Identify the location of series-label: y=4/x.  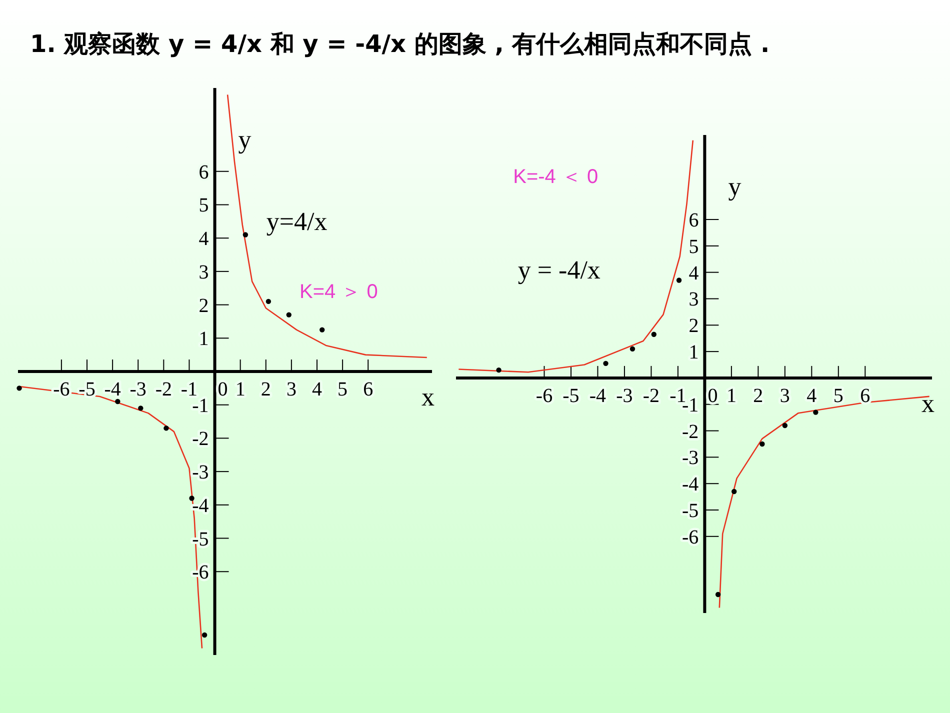
(297, 221).